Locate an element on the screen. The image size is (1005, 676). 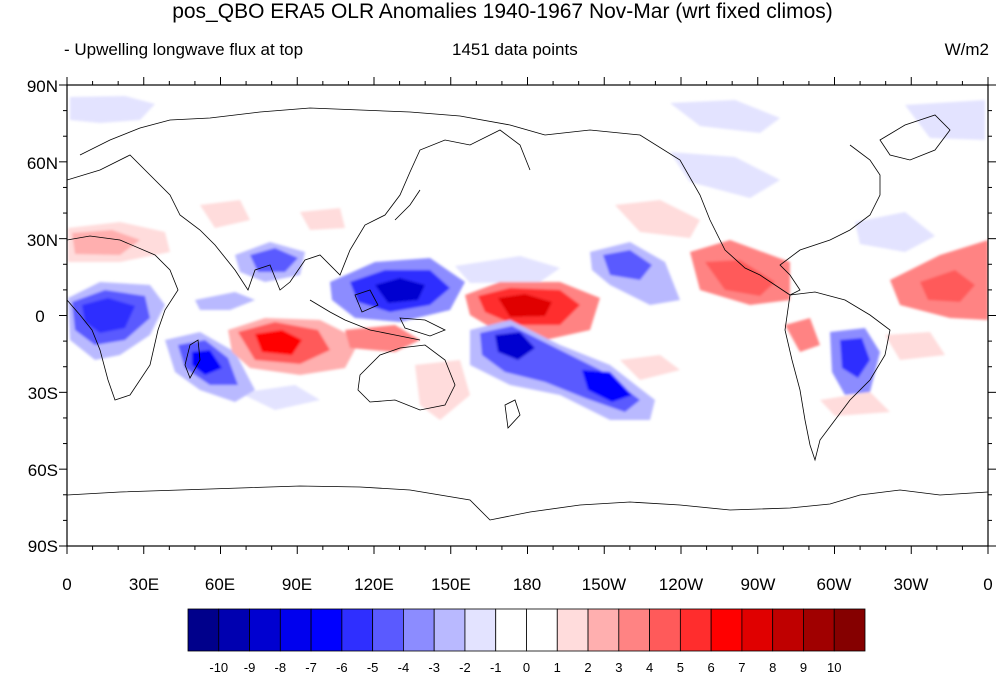
coastline-antarctica is located at coordinates (527, 503).